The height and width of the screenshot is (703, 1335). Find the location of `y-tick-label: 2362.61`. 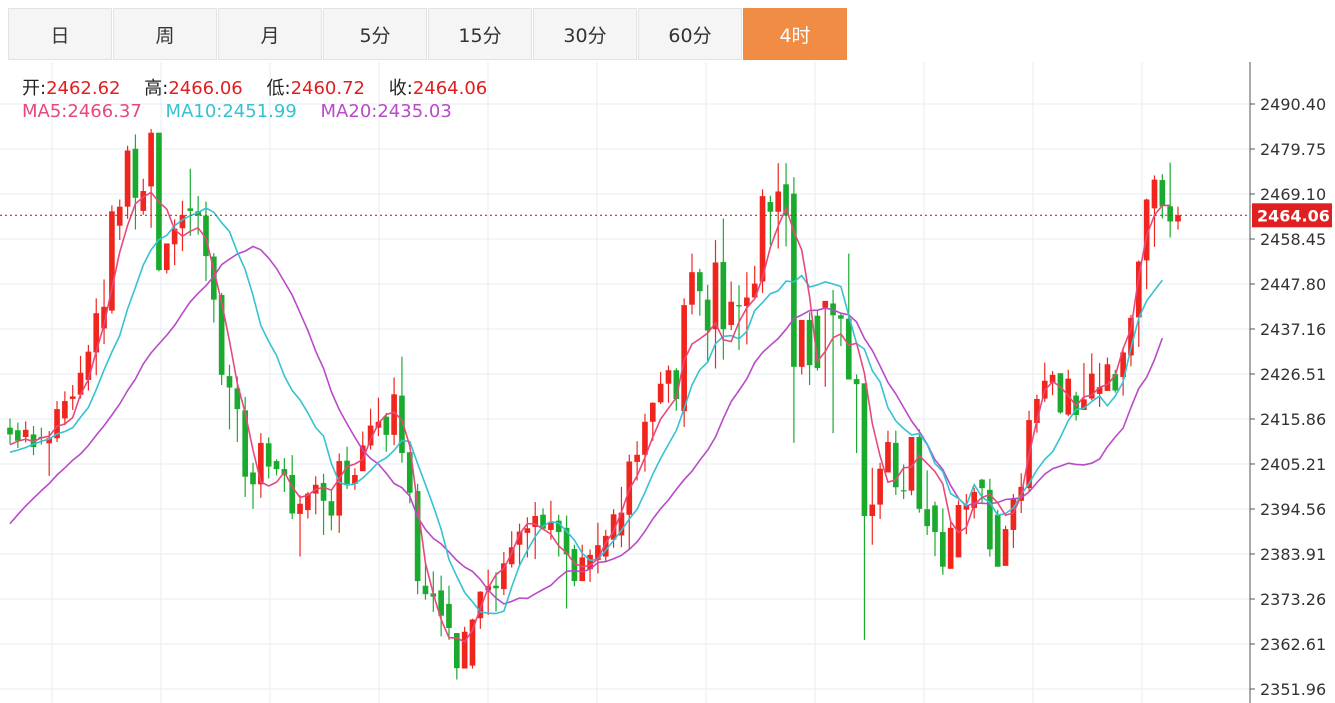

y-tick-label: 2362.61 is located at coordinates (1293, 644).